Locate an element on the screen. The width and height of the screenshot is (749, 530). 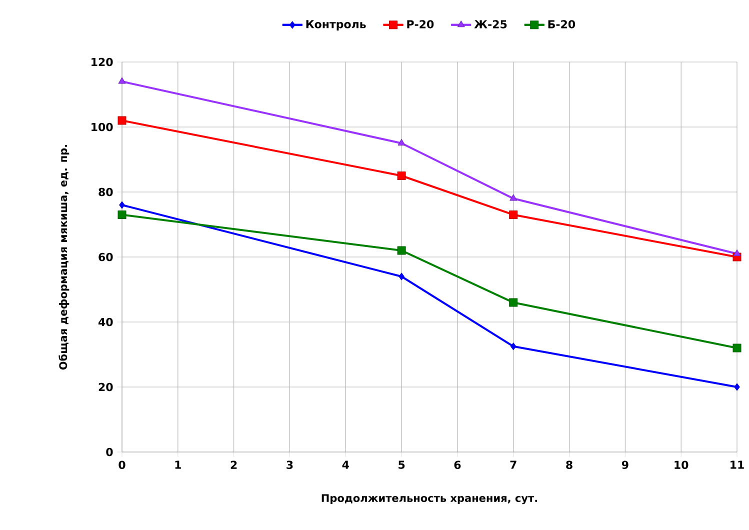
y-tick-label: 0 is located at coordinates (109, 452).